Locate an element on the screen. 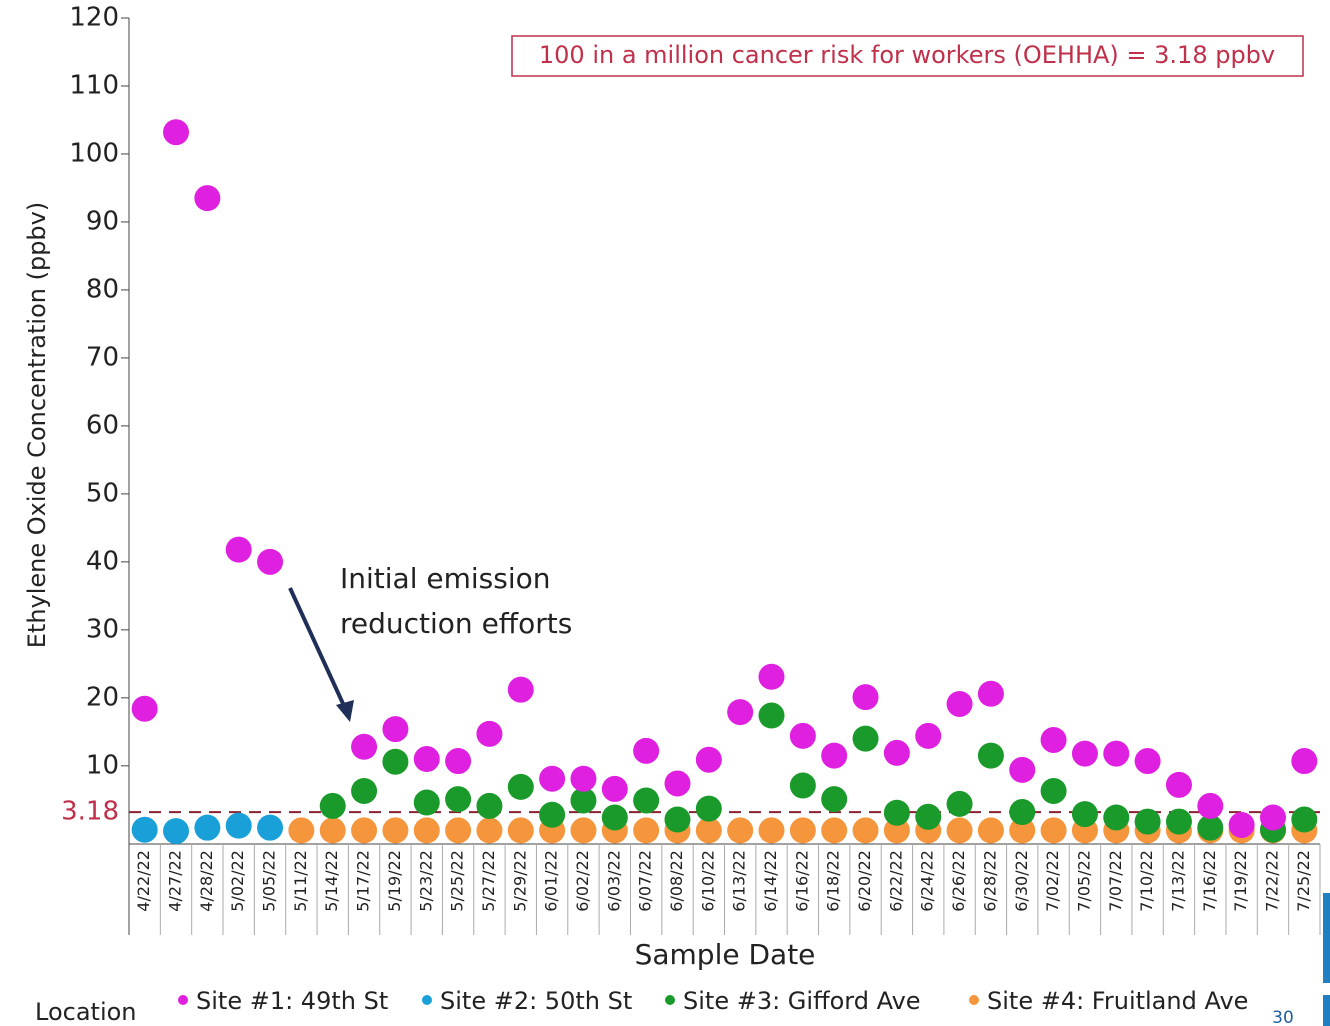 This screenshot has width=1330, height=1026. x-tick-label: 7/02/22 is located at coordinates (1052, 881).